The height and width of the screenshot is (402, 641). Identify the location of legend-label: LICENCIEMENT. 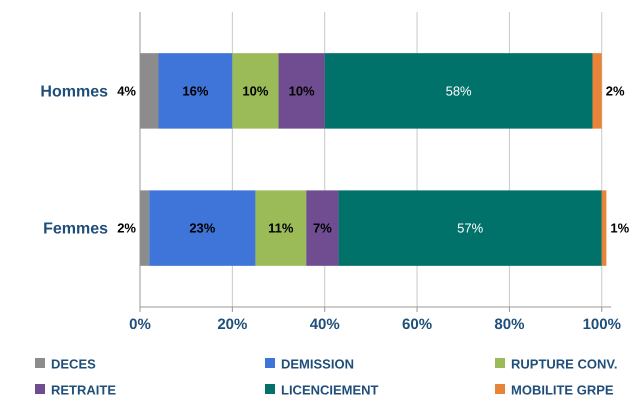
(330, 390).